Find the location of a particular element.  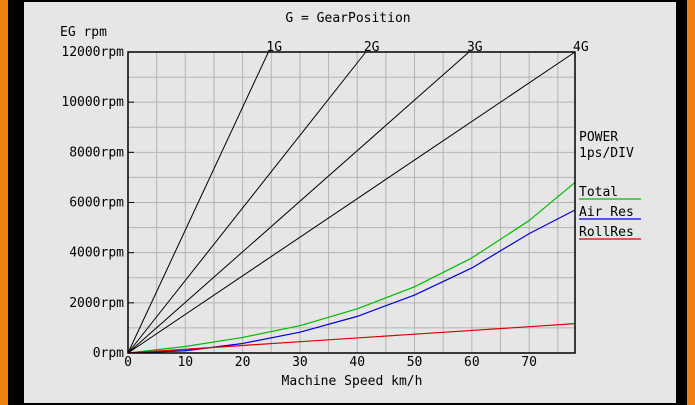

legend-label-rollres: RollRes is located at coordinates (606, 232).